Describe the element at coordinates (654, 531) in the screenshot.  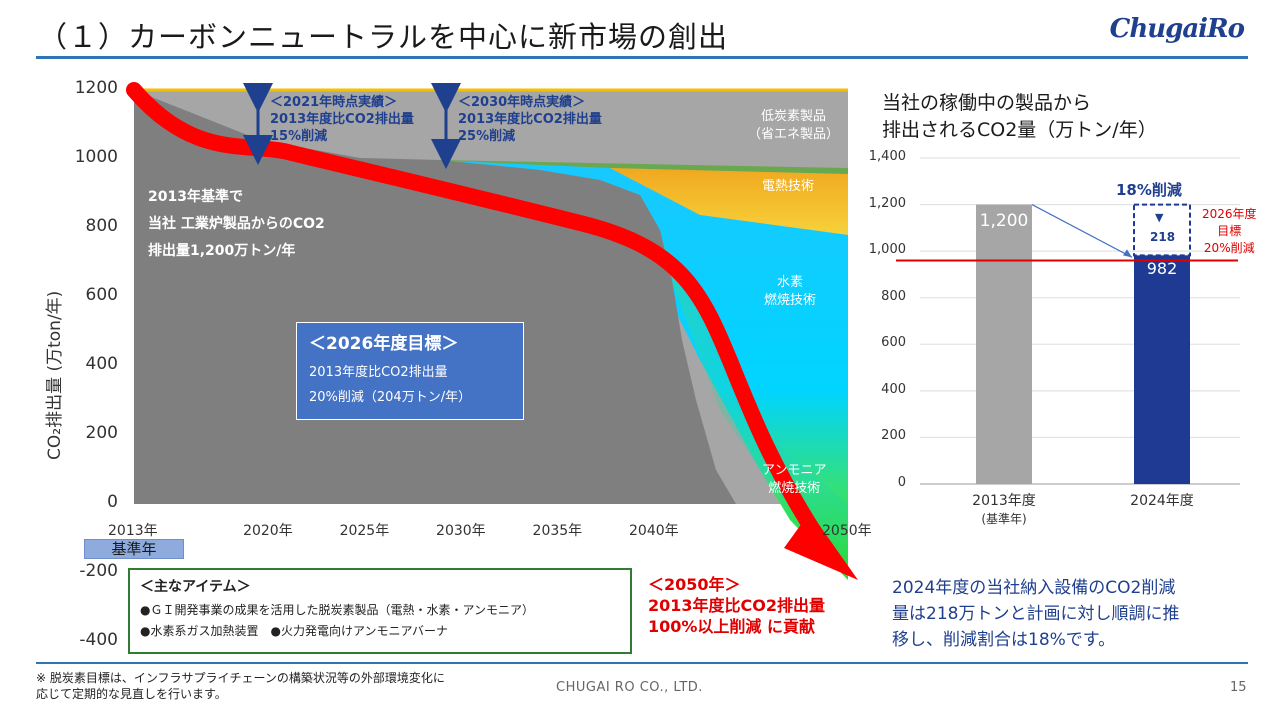
I see `x-tick-label: 2040年` at that location.